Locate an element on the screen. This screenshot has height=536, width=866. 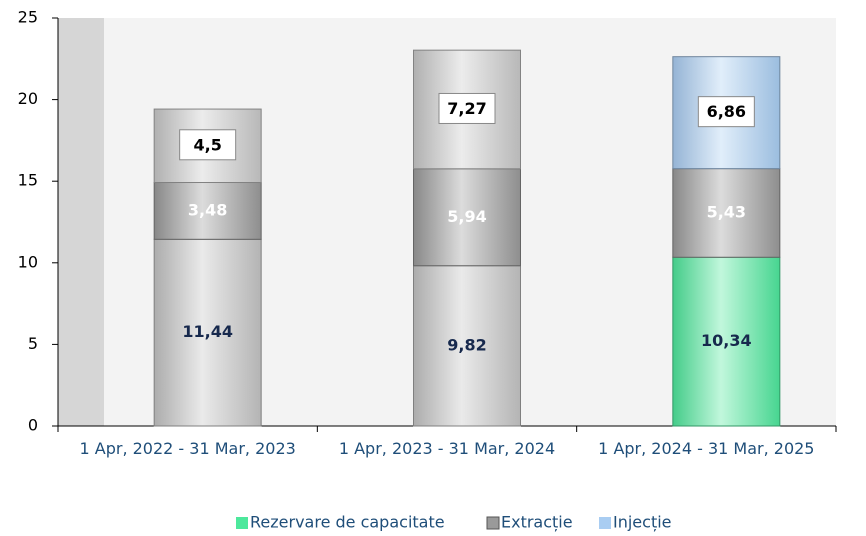
data-label: 7,27 is located at coordinates (466, 108).